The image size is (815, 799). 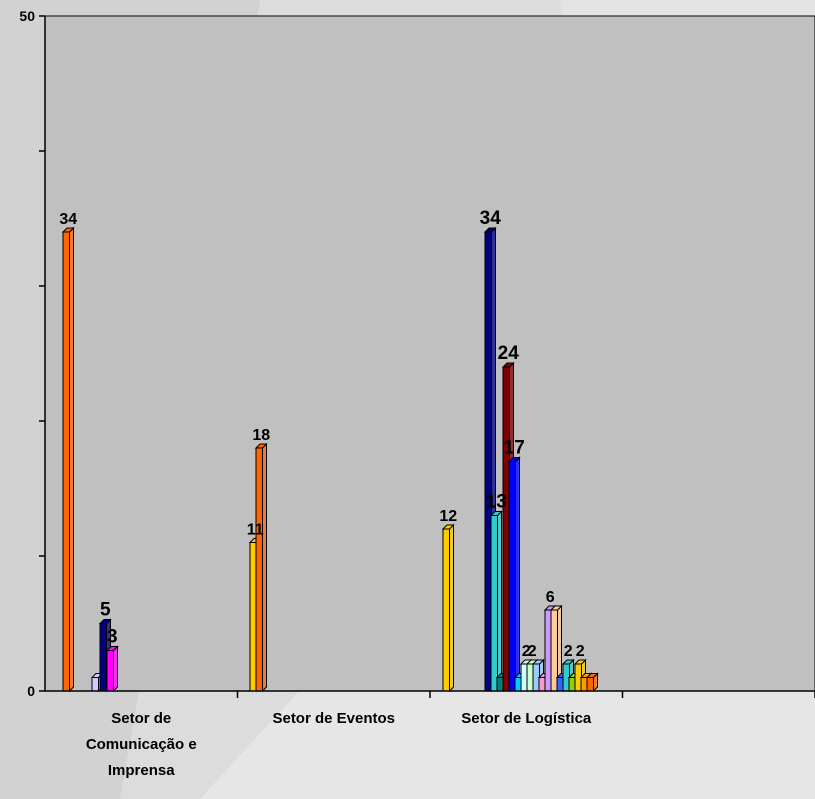 I want to click on data-label: 13, so click(x=496, y=502).